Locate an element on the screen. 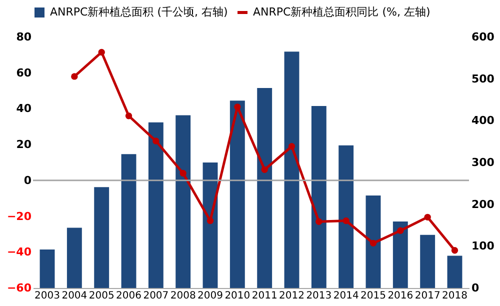 The image size is (500, 306). x-tick-label: 2014 is located at coordinates (346, 296).